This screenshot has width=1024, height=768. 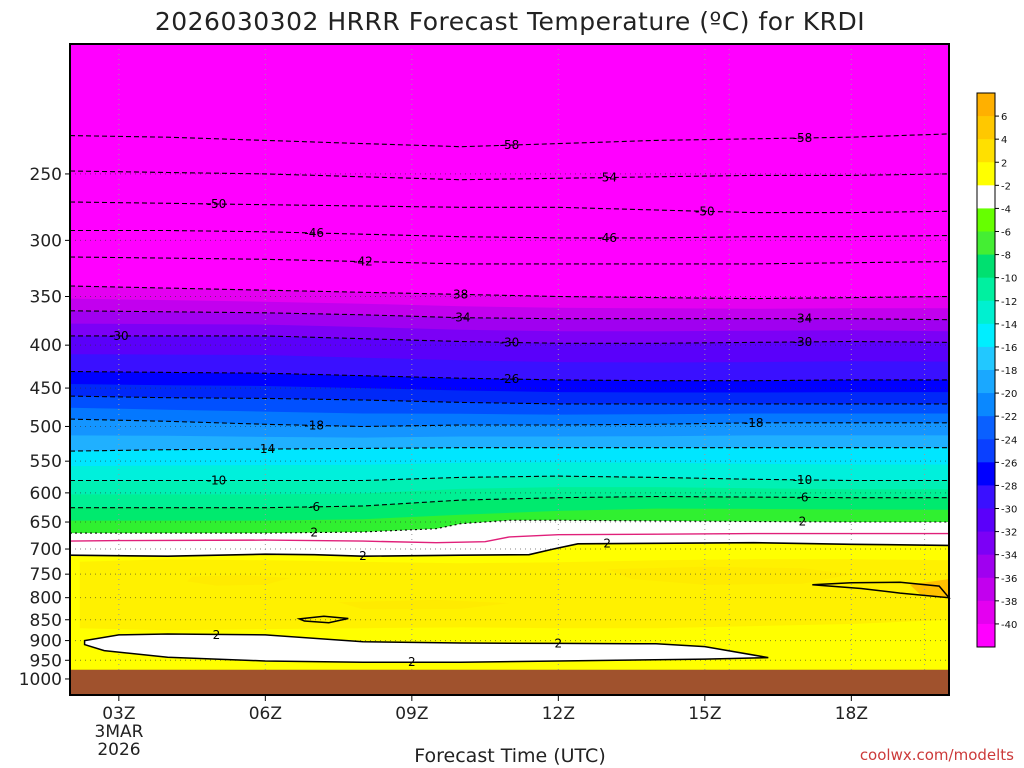 What do you see at coordinates (509, 756) in the screenshot?
I see `x-axis-label: Forecast Time (UTC)` at bounding box center [509, 756].